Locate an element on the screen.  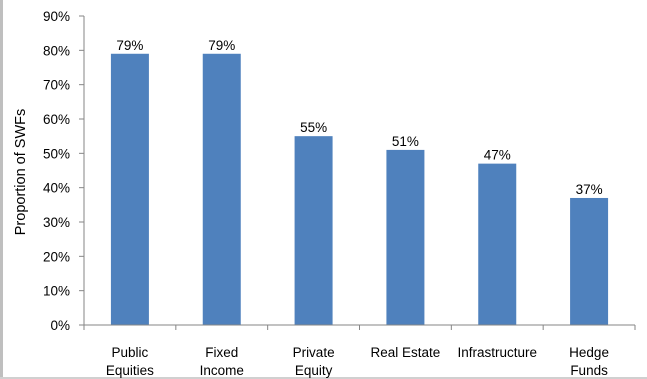
category-label-line: Funds is located at coordinates (589, 370).